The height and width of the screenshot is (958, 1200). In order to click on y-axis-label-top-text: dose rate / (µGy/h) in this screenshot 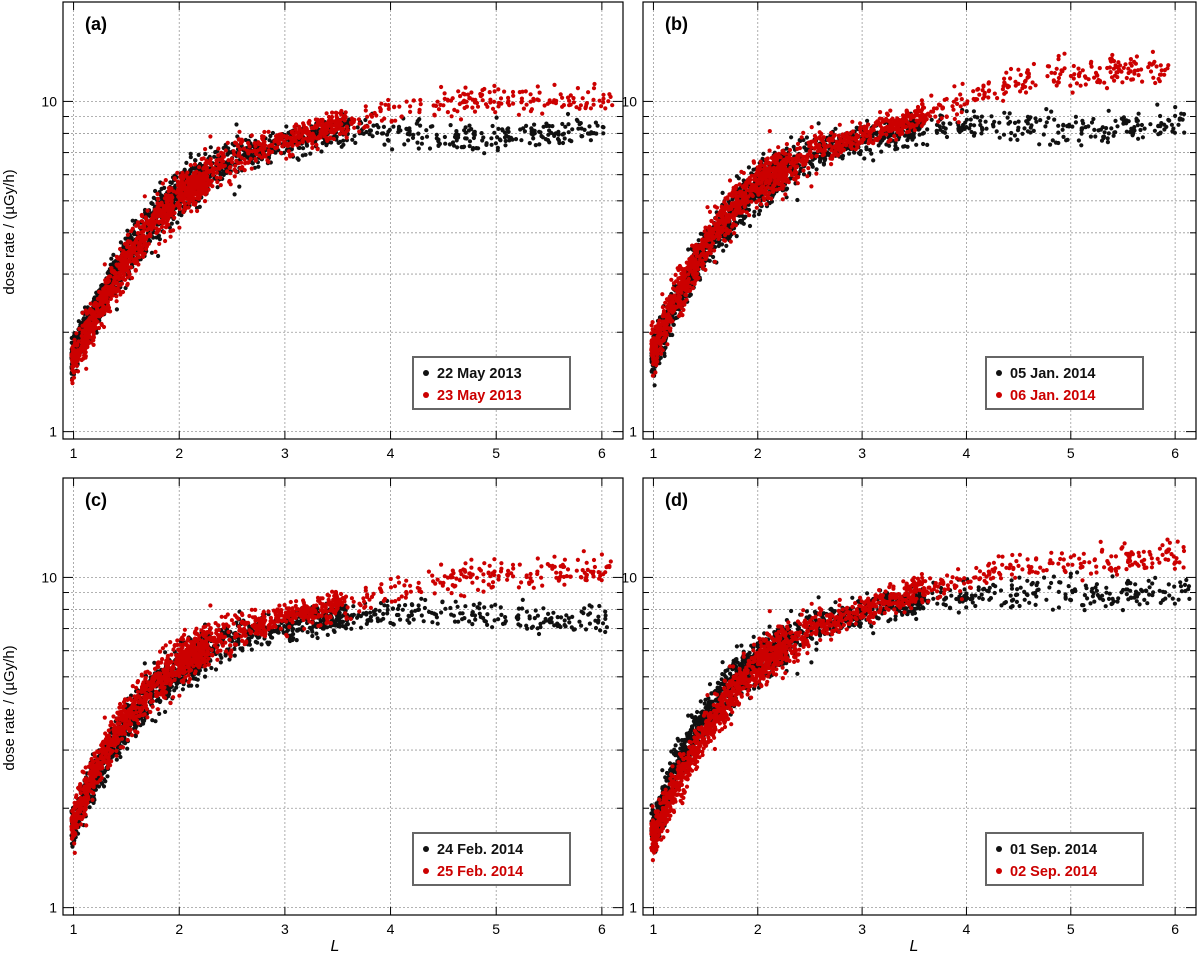, I will do `click(9, 231)`.